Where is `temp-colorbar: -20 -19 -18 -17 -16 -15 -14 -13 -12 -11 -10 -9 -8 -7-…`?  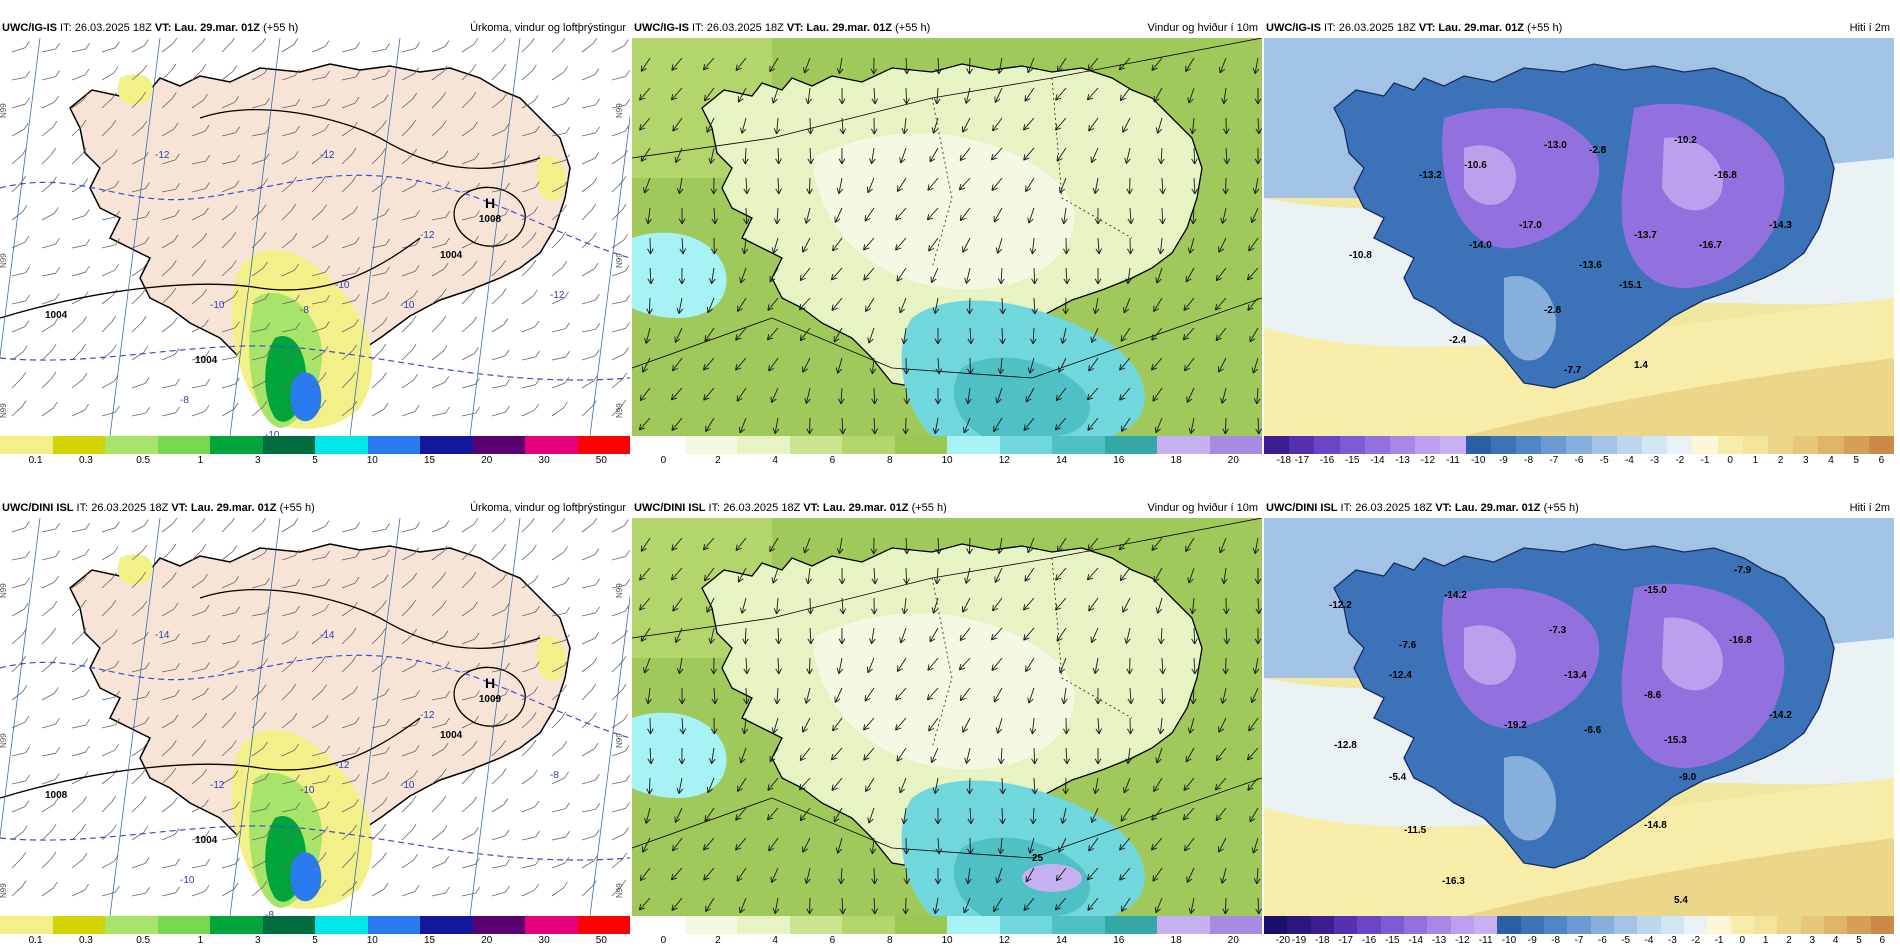 temp-colorbar: -20 -19 -18 -17 -16 -15 -14 -13 -12 -11 -10 -9 -8 -7-… is located at coordinates (1579, 932).